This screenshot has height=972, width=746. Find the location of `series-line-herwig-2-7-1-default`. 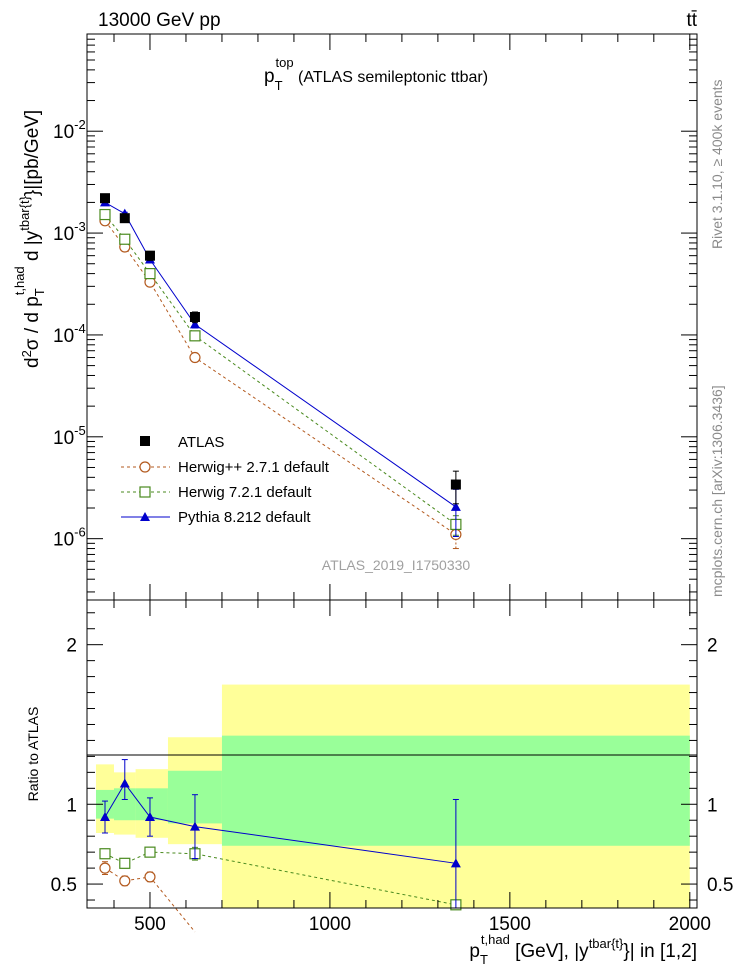

series-line-herwig-2-7-1-default is located at coordinates (150, 900).